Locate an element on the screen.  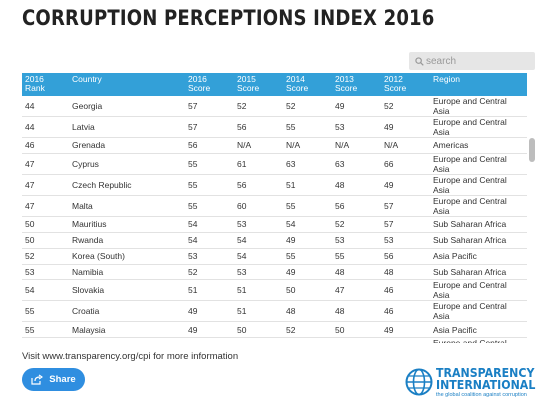
globe-icon is located at coordinates (419, 382).